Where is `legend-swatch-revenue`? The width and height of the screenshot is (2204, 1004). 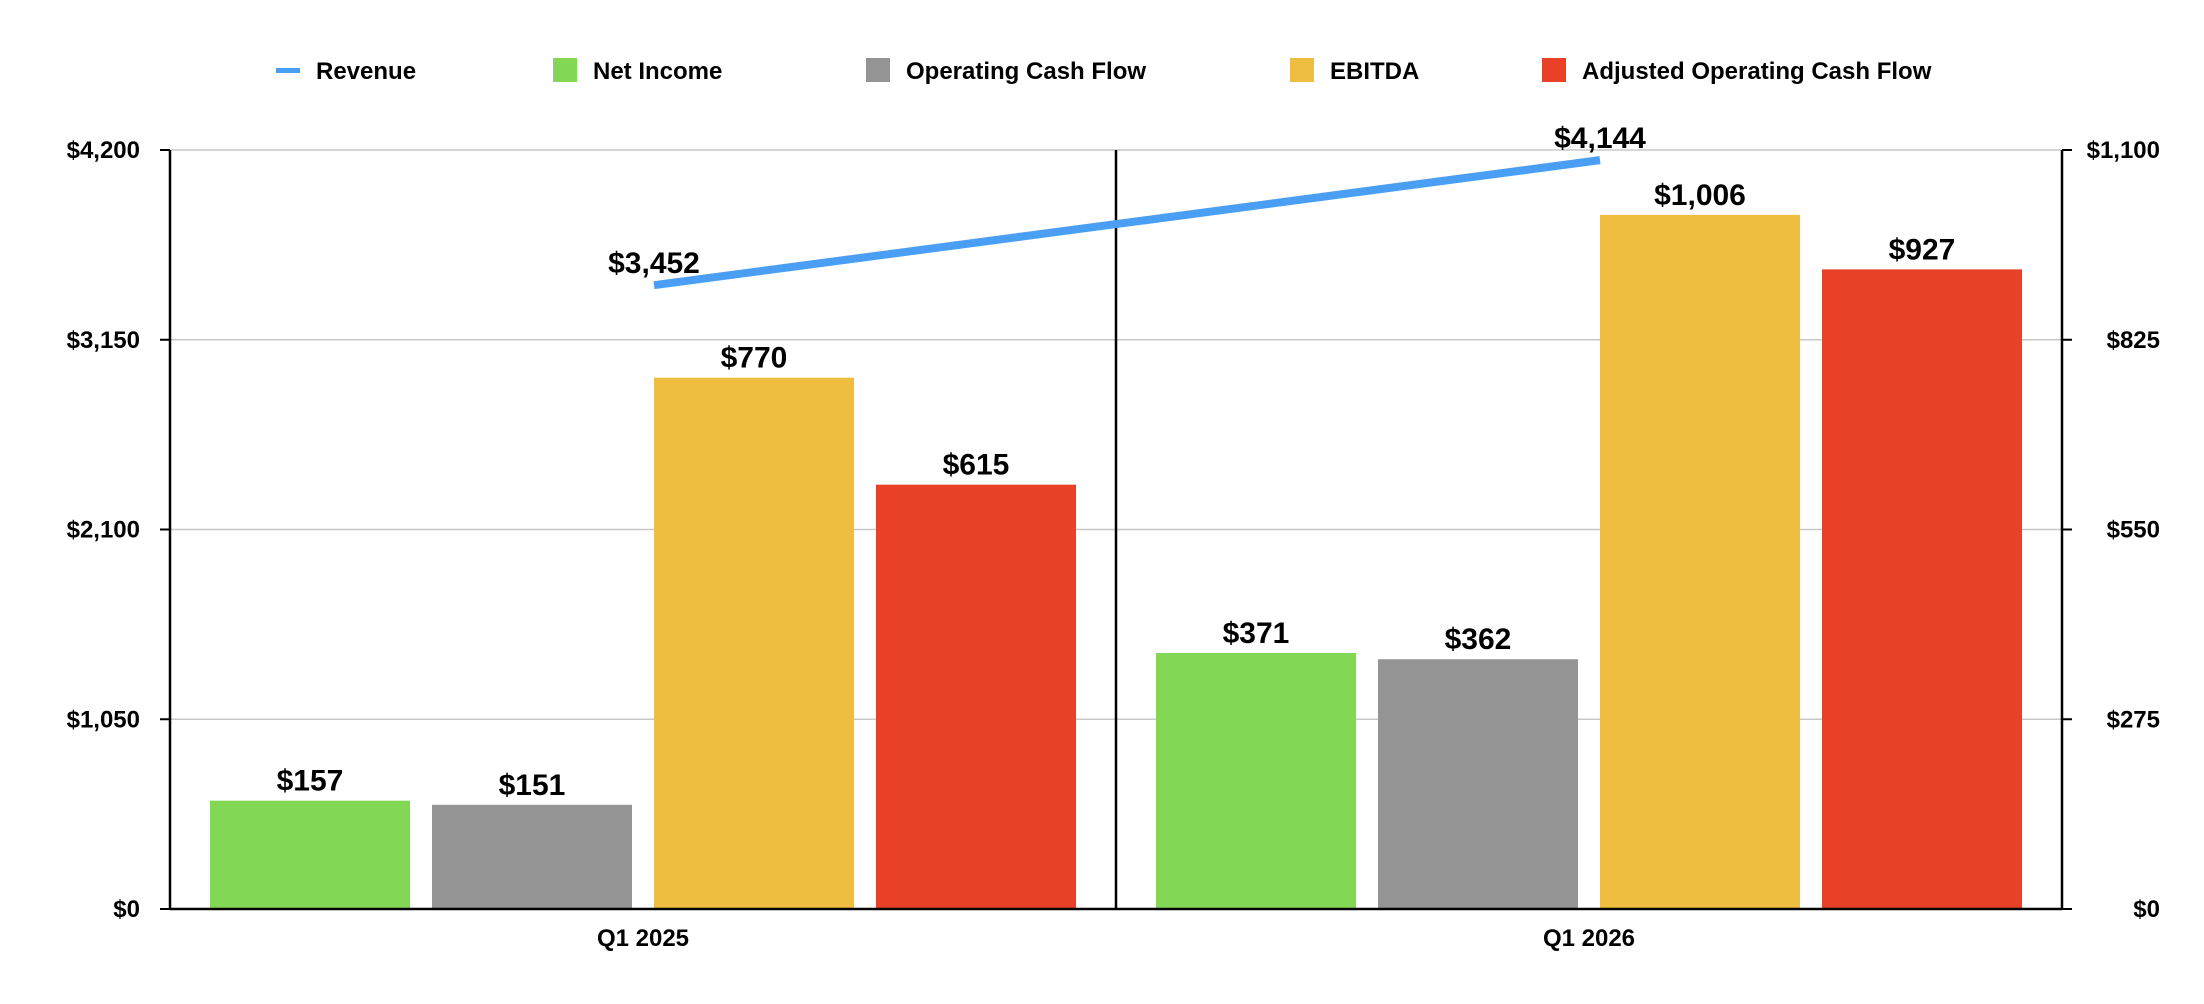 legend-swatch-revenue is located at coordinates (288, 70).